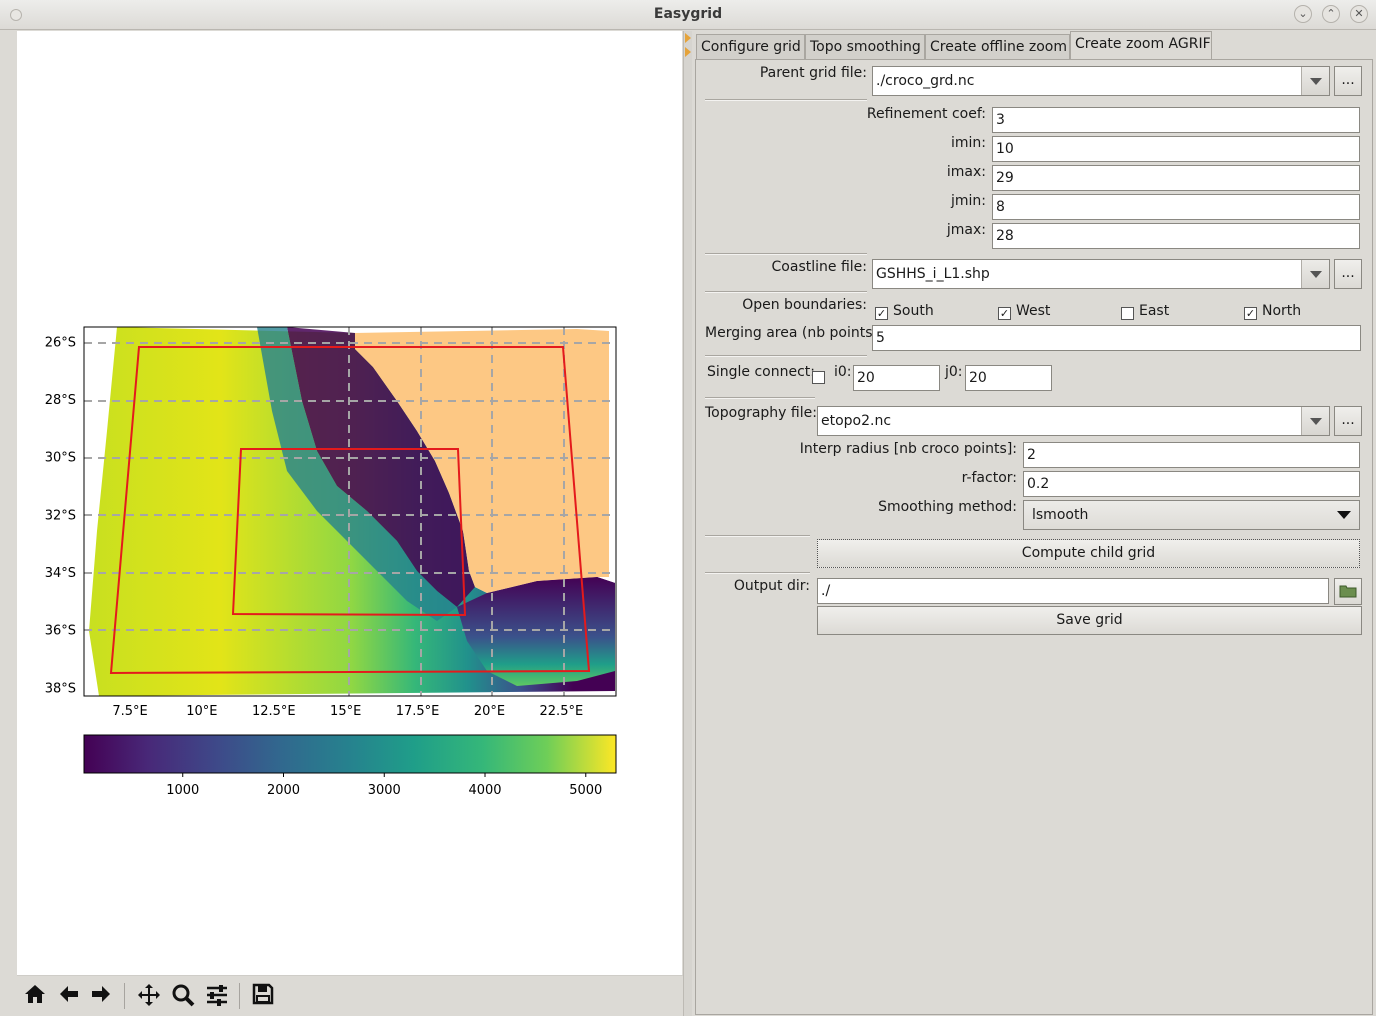  I want to click on colorbar-tick-label: 2000, so click(283, 790).